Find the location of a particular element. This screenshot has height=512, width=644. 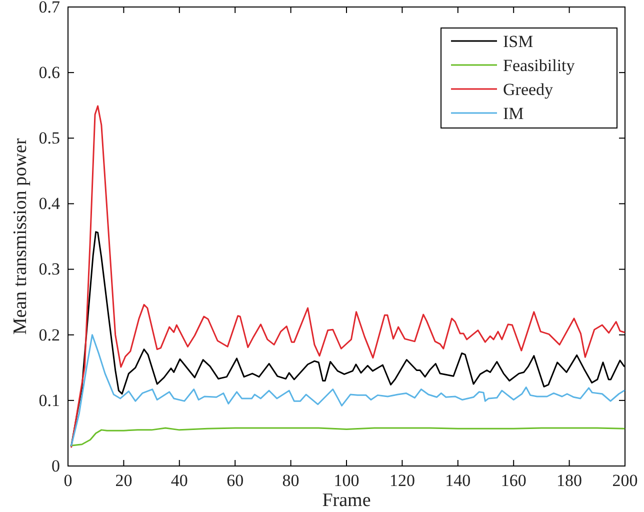

x-tick-label: 200 is located at coordinates (625, 480).